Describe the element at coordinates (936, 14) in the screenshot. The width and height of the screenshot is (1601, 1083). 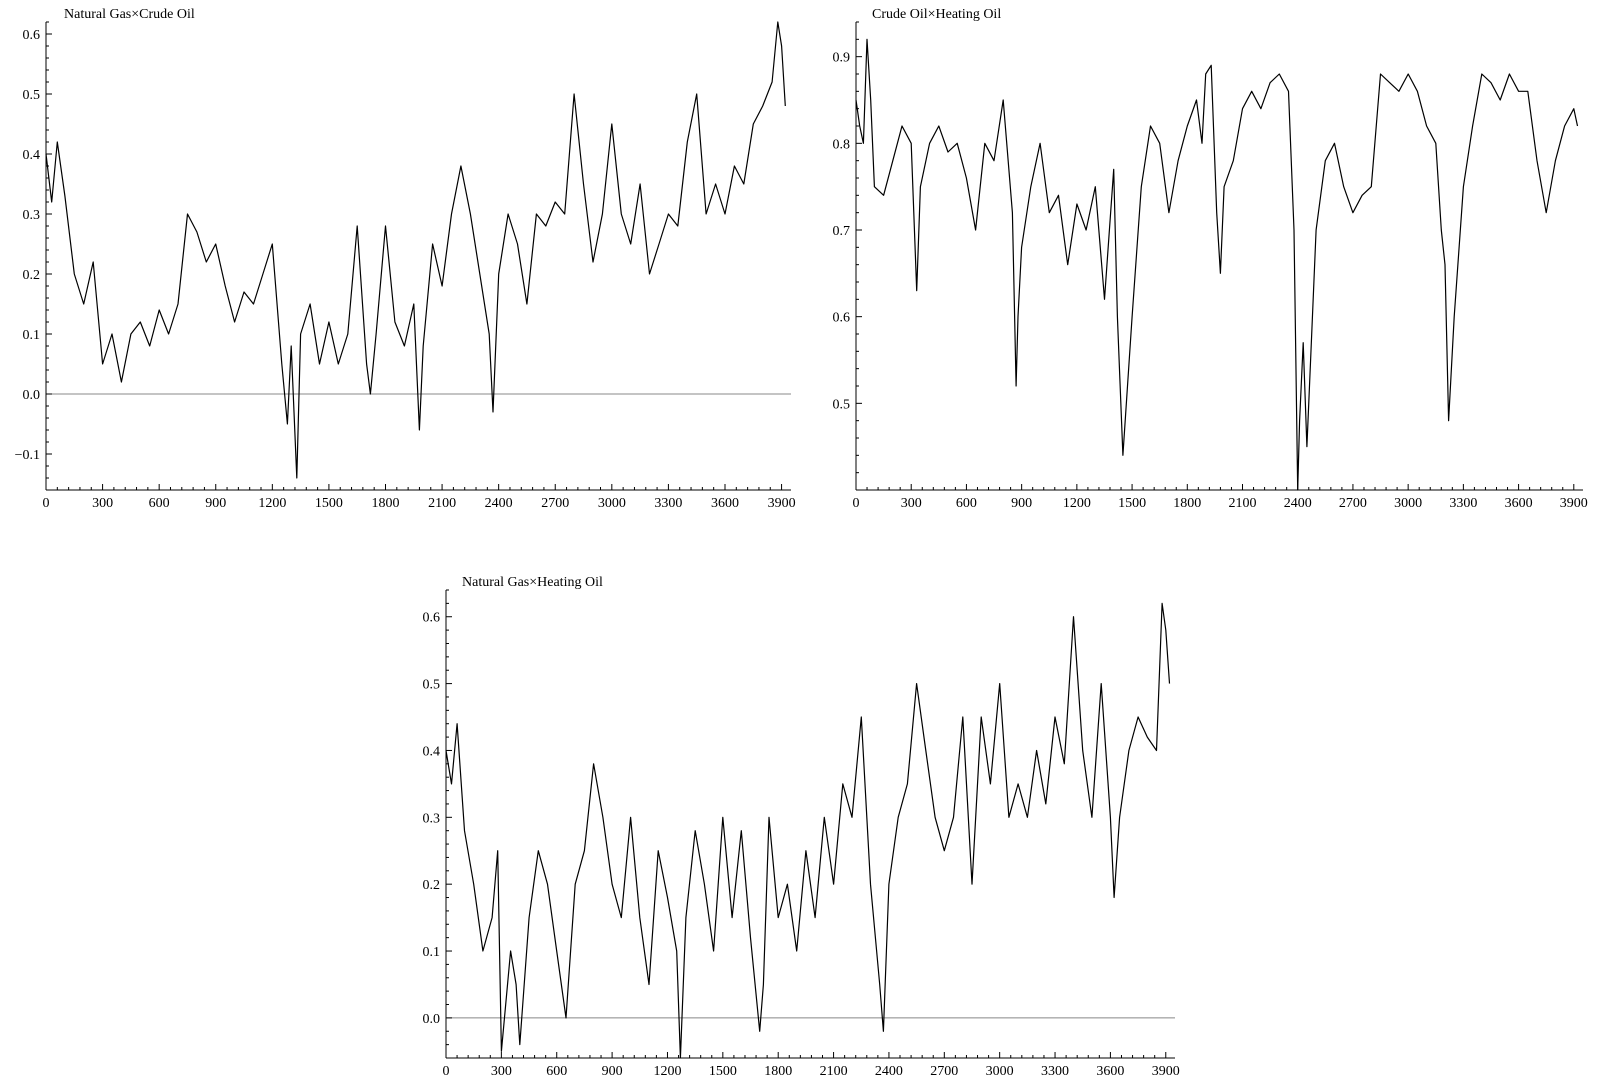
I see `chart-title: Crude Oil×Heating Oil` at that location.